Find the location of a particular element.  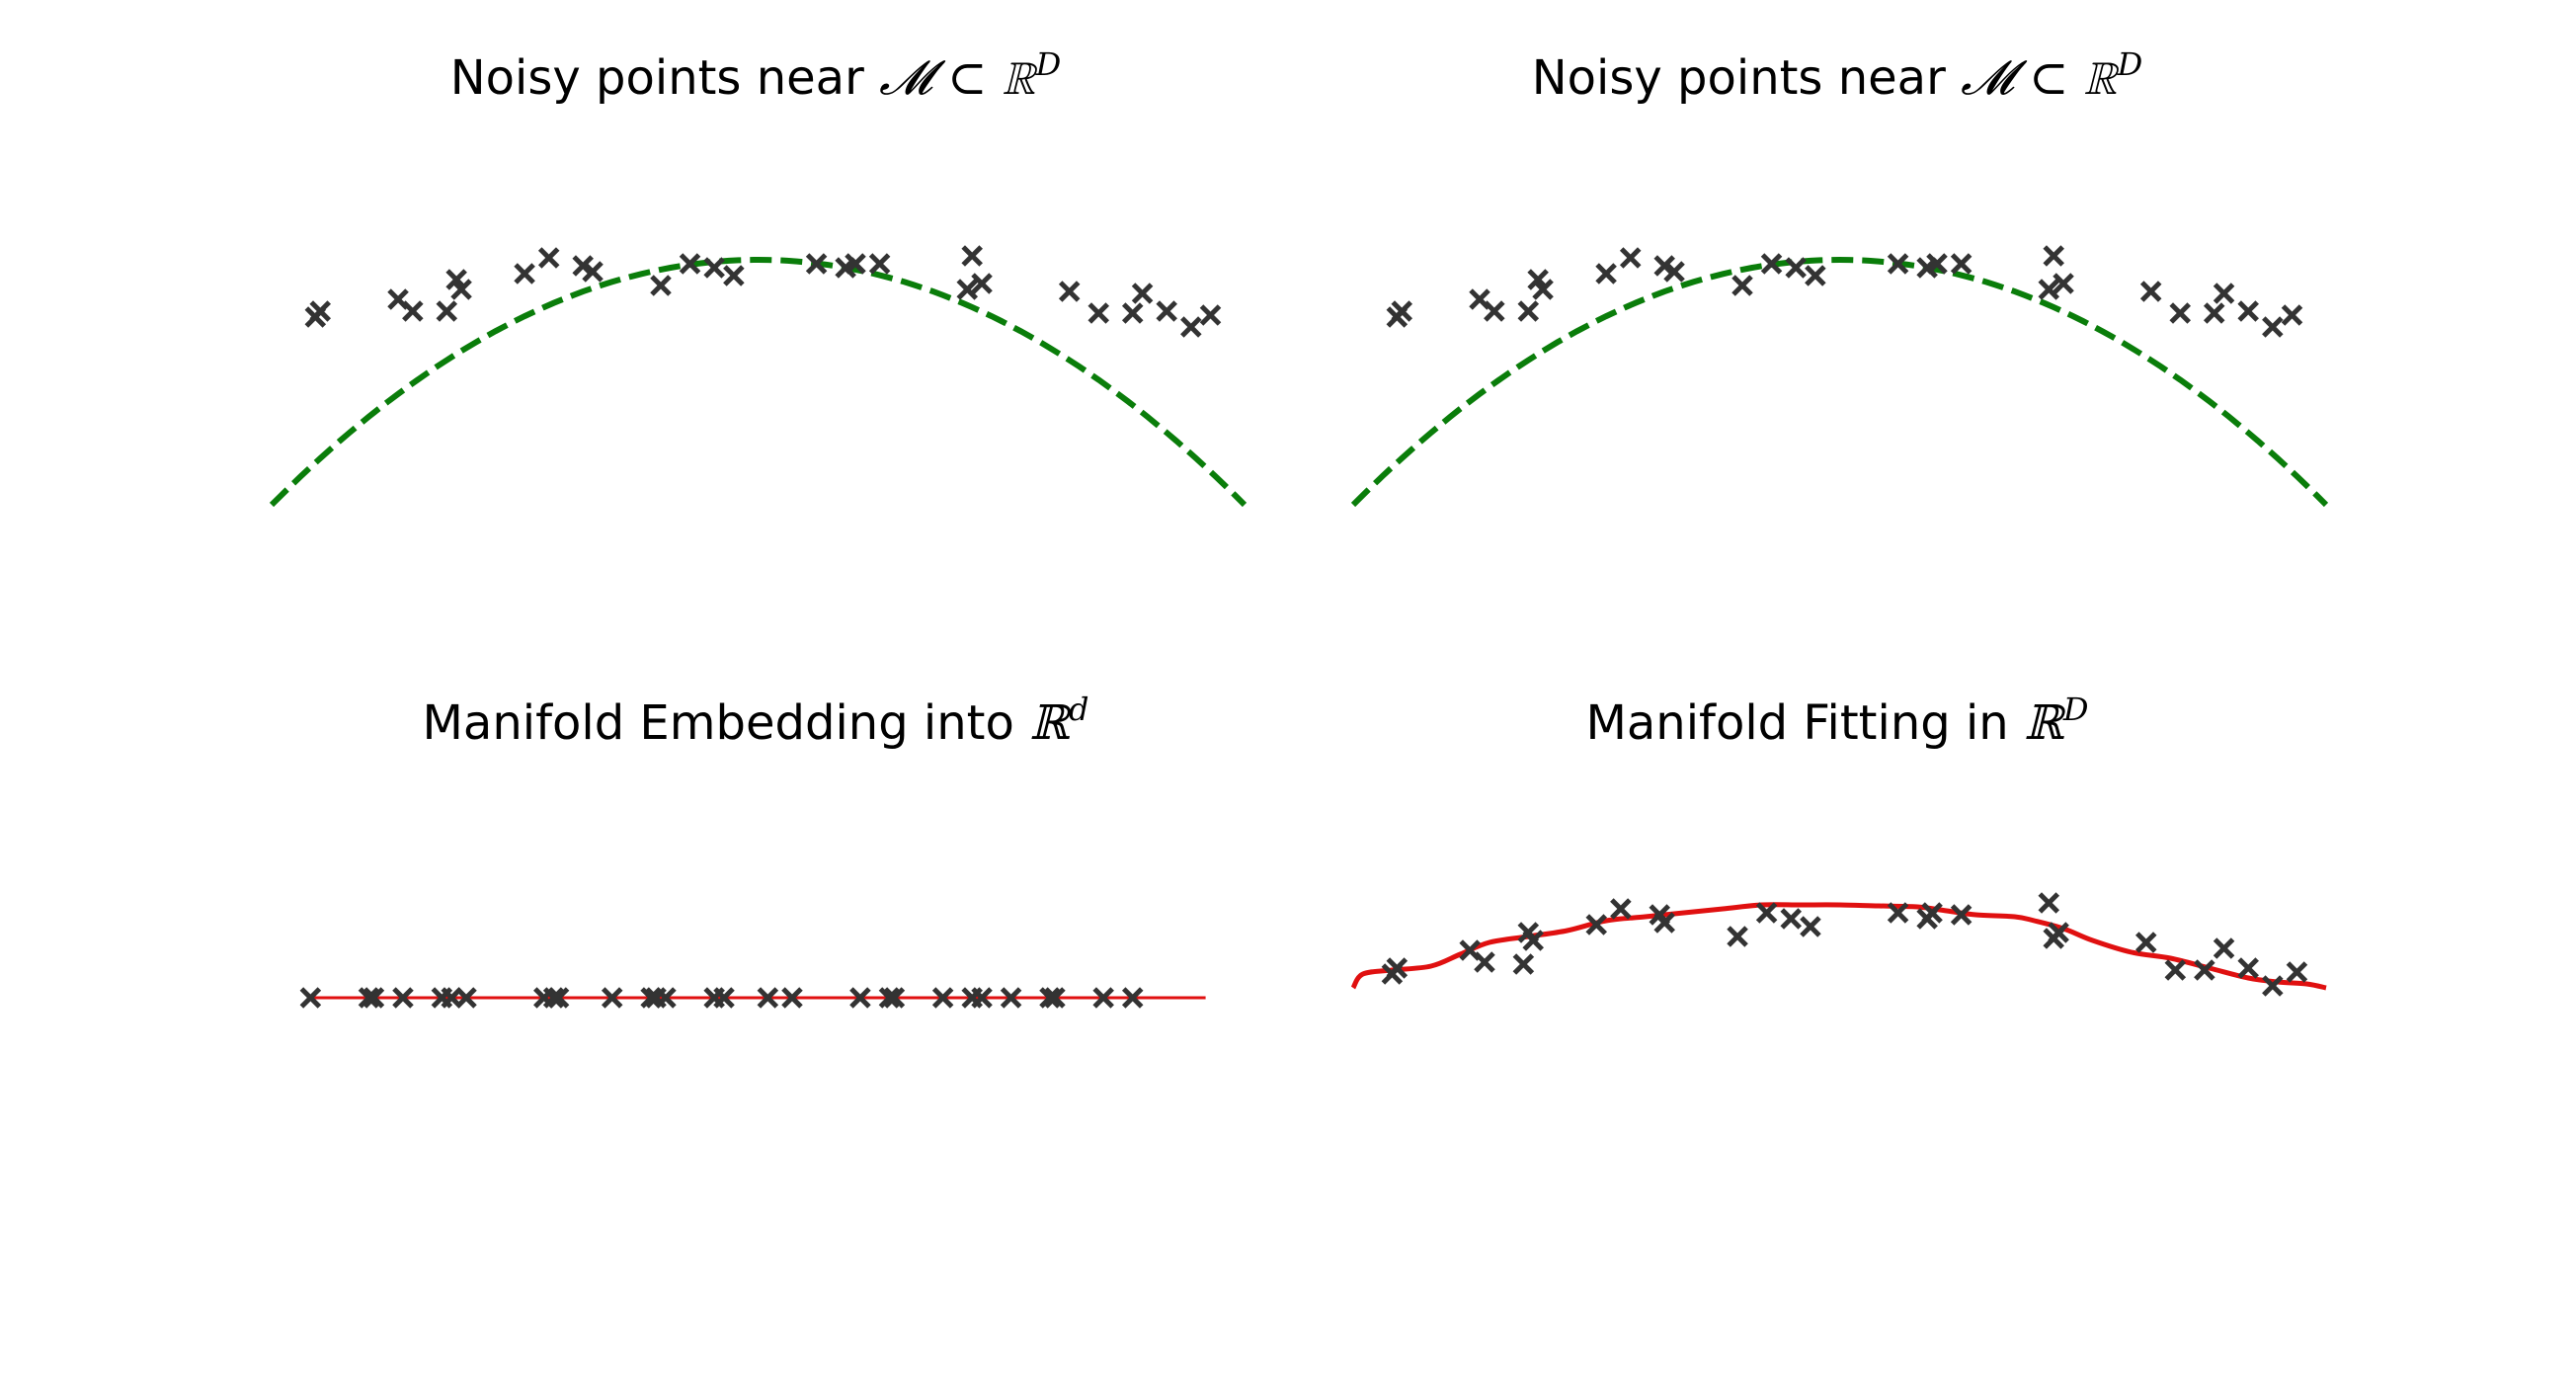

panel-title-text: Manifold Embedding into is located at coordinates (726, 723).